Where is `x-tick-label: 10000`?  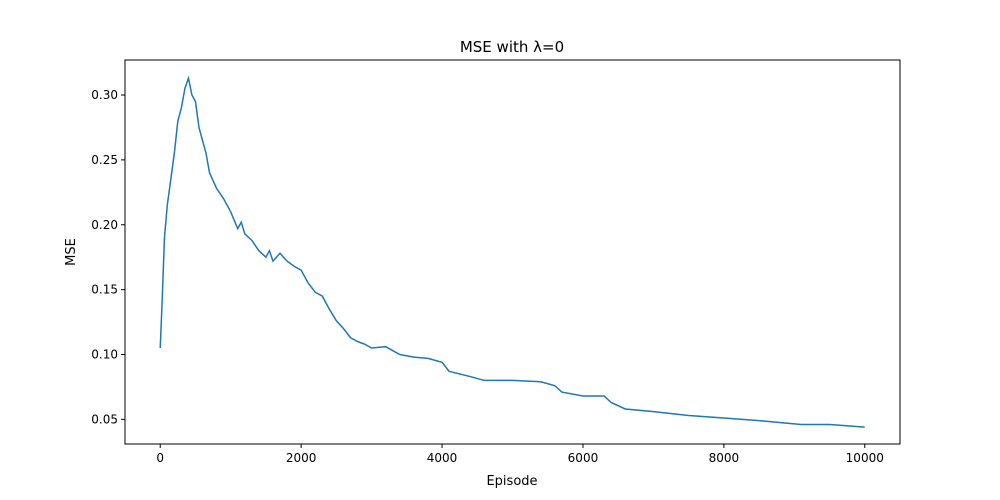
x-tick-label: 10000 is located at coordinates (865, 458).